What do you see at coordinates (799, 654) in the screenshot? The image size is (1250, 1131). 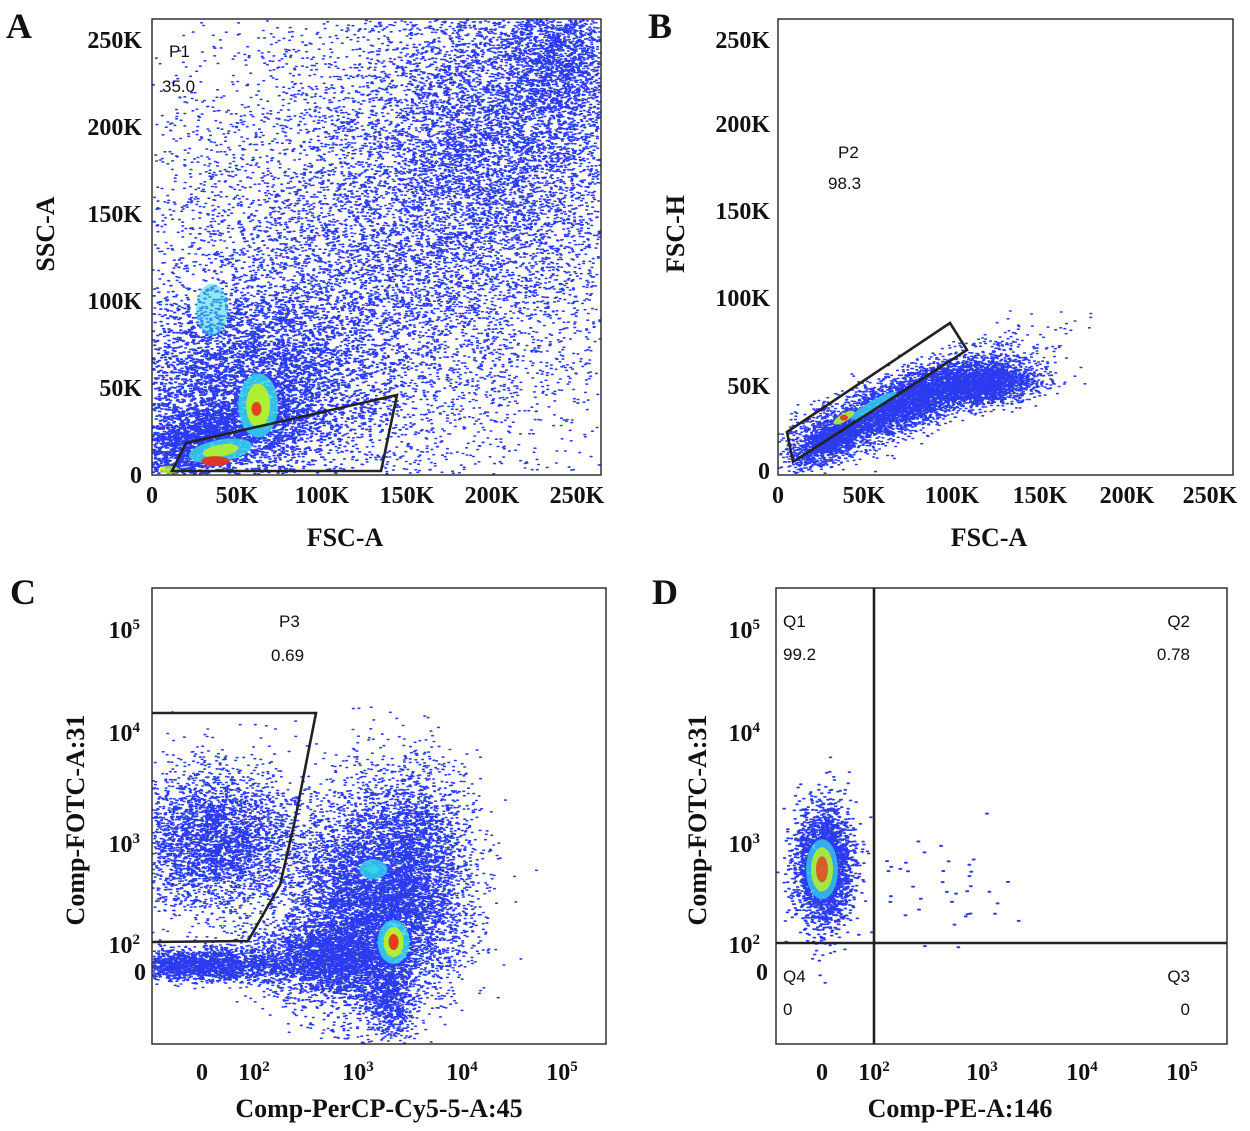 I see `quadrant-percent-q1: 99.2` at bounding box center [799, 654].